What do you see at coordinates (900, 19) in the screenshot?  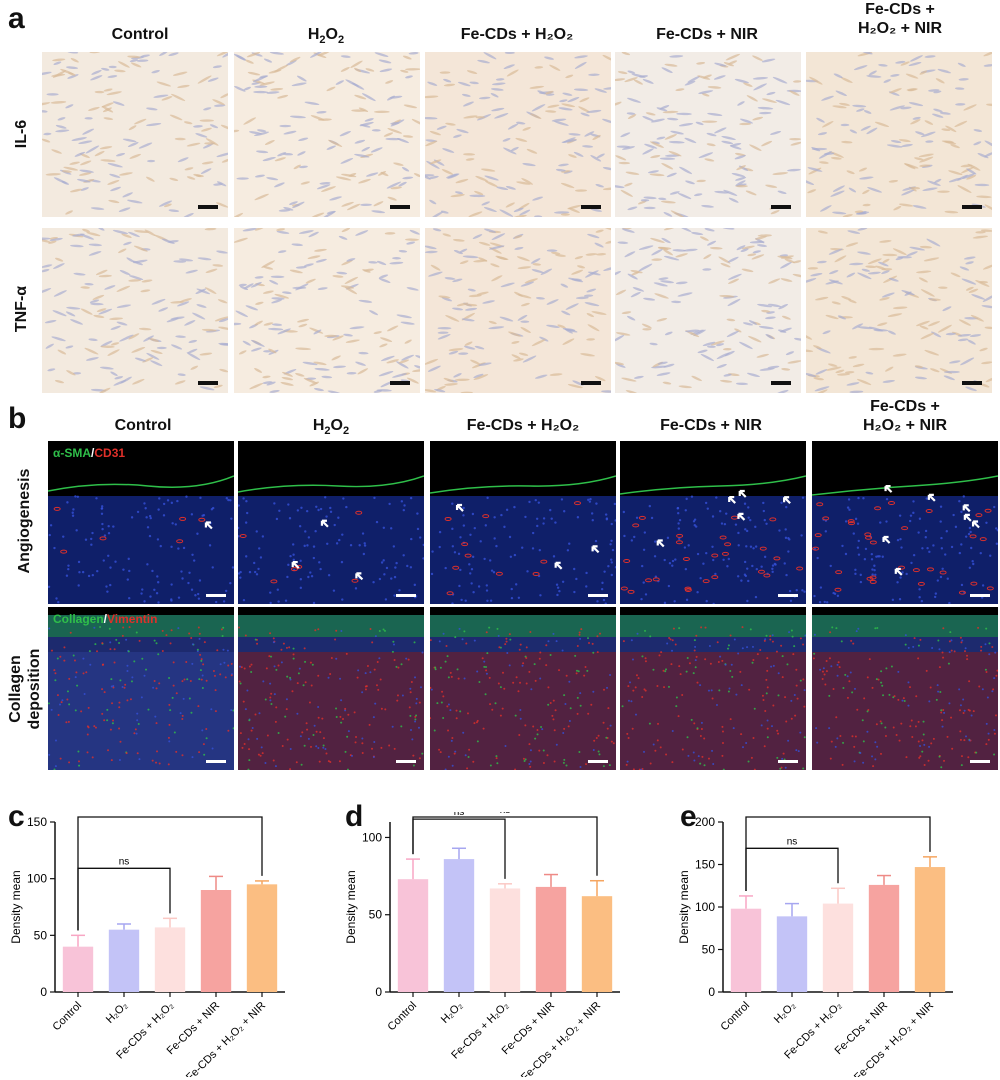 I see `col-header-fecds-h2o2-nir-a: Fe-CDs + H₂O₂ + NIR` at bounding box center [900, 19].